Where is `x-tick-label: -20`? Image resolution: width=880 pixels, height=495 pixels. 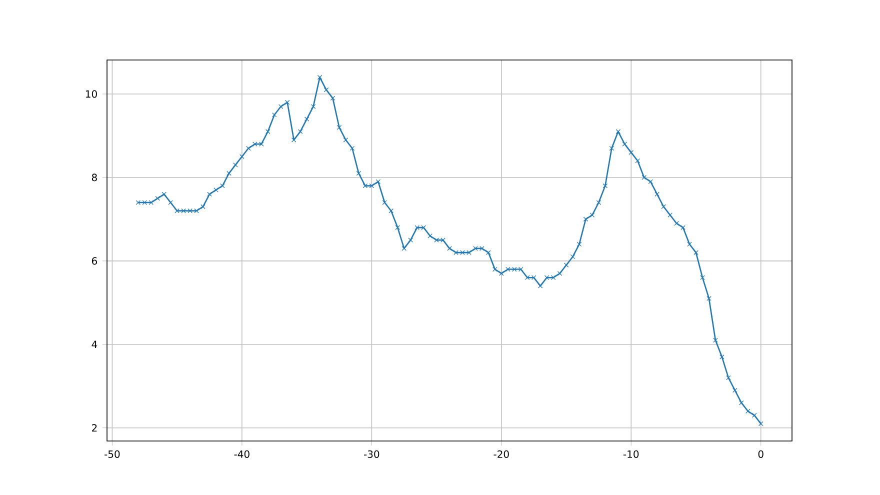
x-tick-label: -20 is located at coordinates (501, 454).